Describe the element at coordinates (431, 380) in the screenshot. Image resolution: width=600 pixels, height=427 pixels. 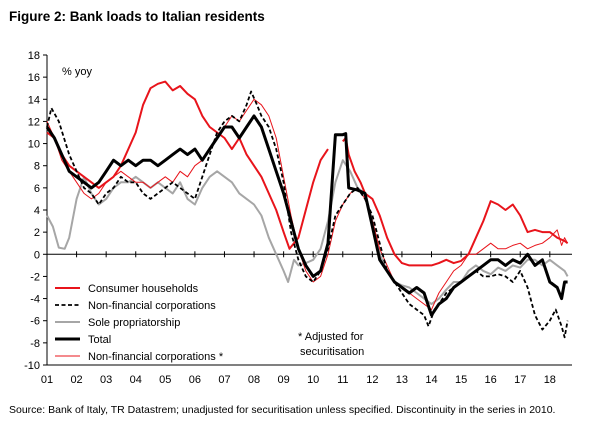
I see `x-tick-label: 14` at that location.